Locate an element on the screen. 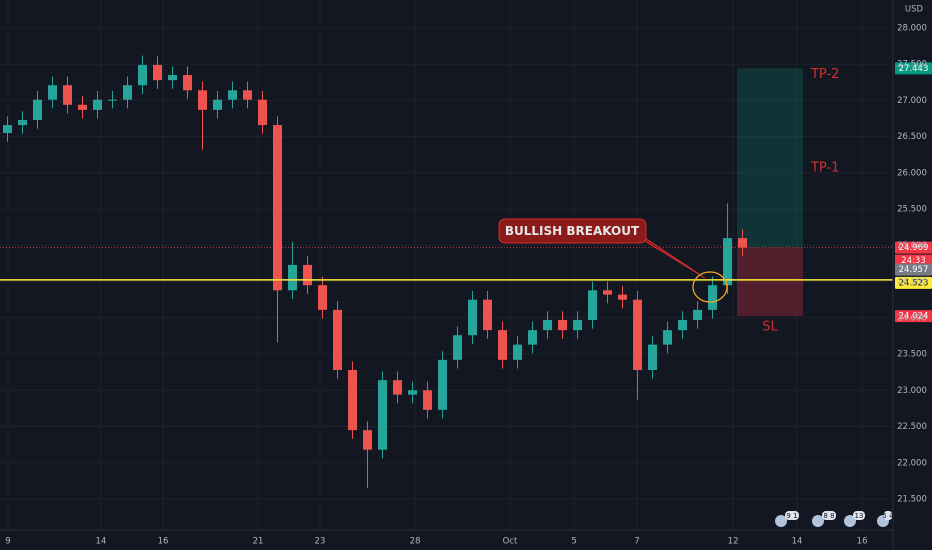 The width and height of the screenshot is (932, 550). x-tick-label: 28 is located at coordinates (415, 542).